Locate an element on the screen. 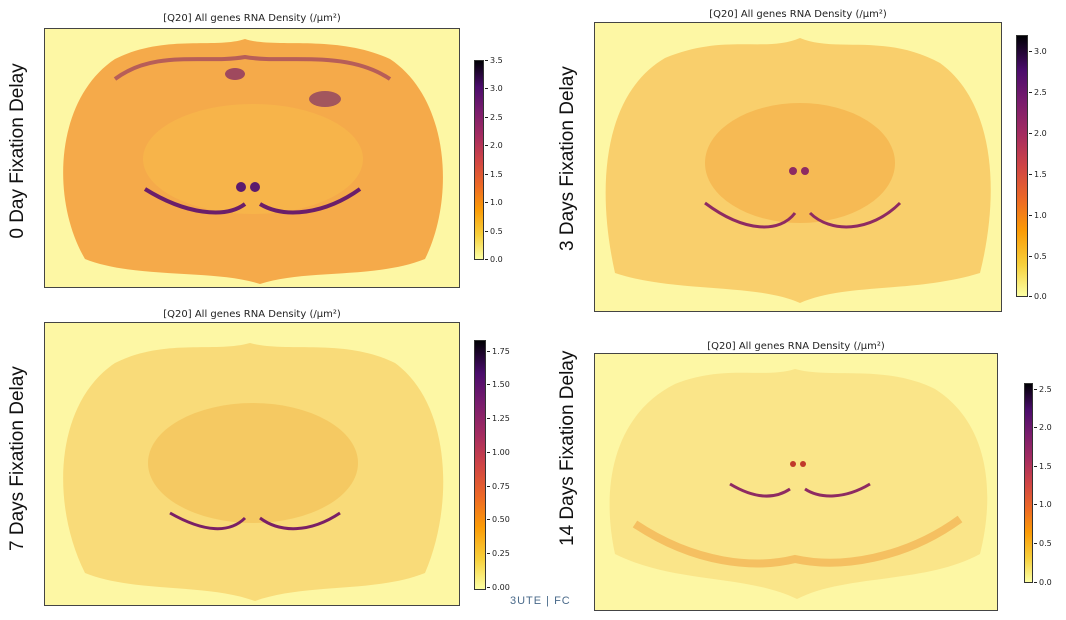 Image resolution: width=1066 pixels, height=620 pixels. tissue-outline is located at coordinates (799, 484).